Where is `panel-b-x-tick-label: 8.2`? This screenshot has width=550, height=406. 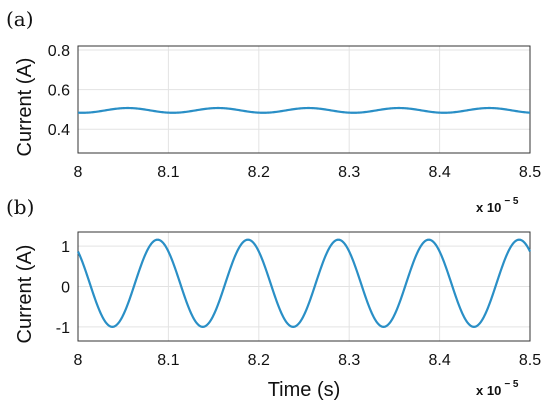
panel-b-x-tick-label: 8.2 is located at coordinates (259, 360).